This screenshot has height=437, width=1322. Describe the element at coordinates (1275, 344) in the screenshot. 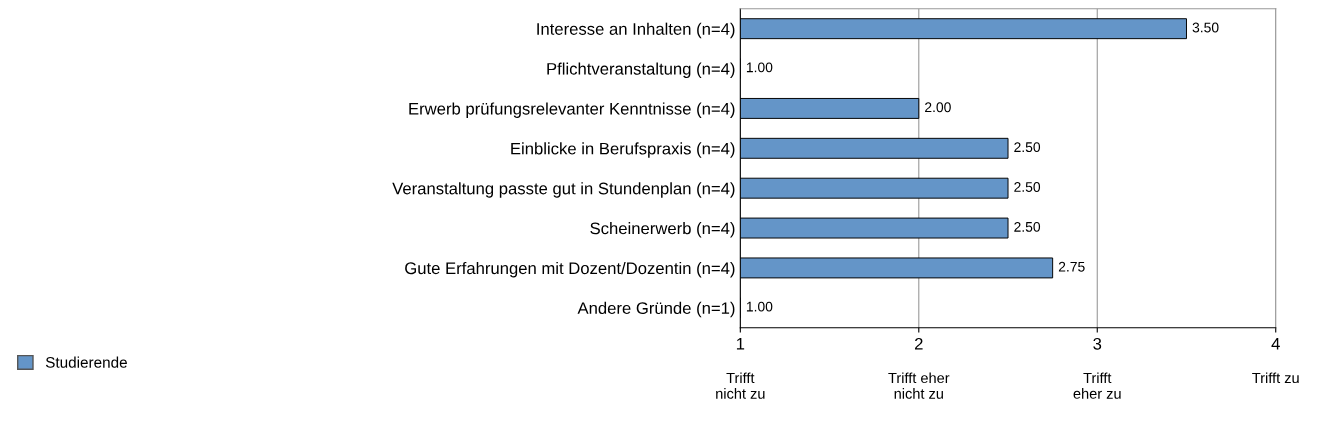

I see `x-tick-label: 4` at that location.